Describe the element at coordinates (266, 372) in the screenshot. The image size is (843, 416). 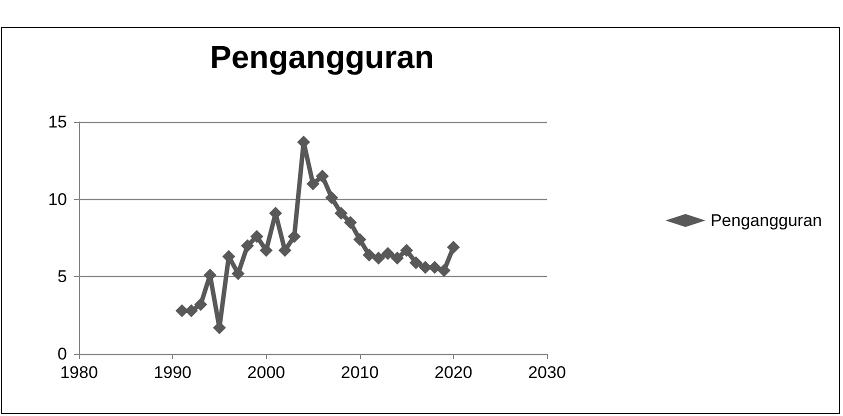
I see `x-tick-label: 2000` at that location.